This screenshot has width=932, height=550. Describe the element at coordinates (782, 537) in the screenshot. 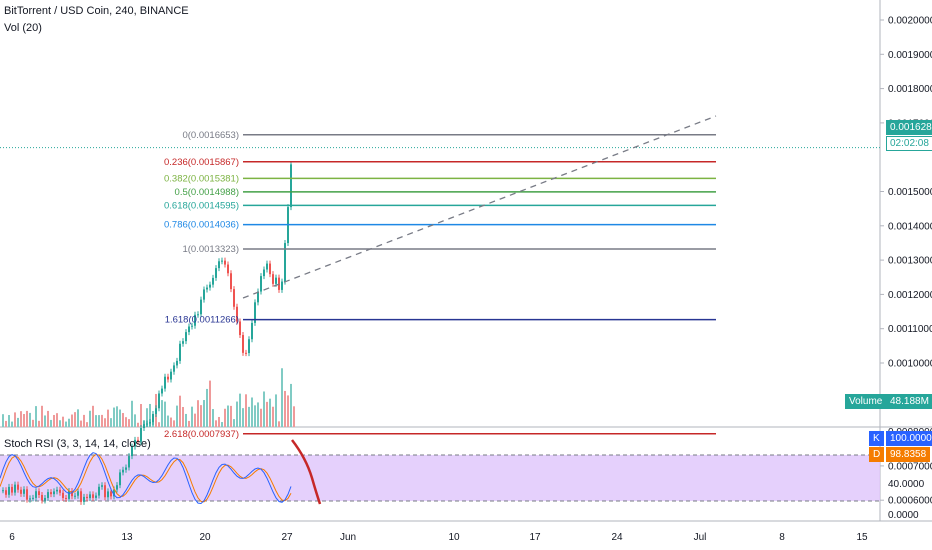

I see `time-axis-label: 8` at that location.